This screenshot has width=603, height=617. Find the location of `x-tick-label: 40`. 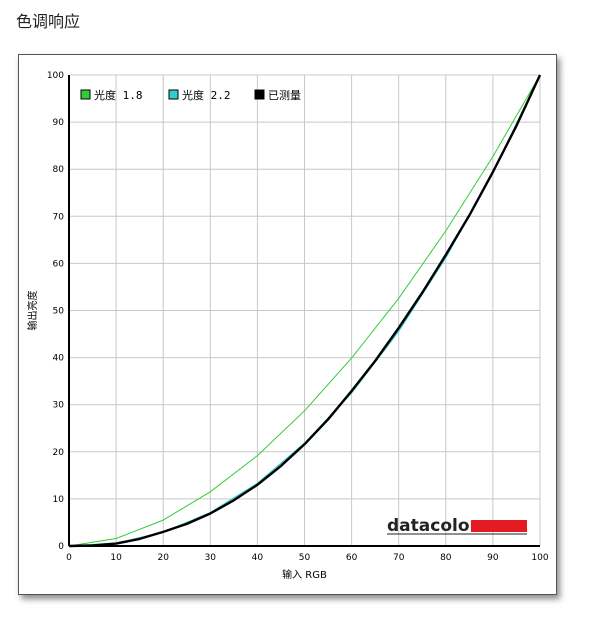

x-tick-label: 40 is located at coordinates (258, 558).